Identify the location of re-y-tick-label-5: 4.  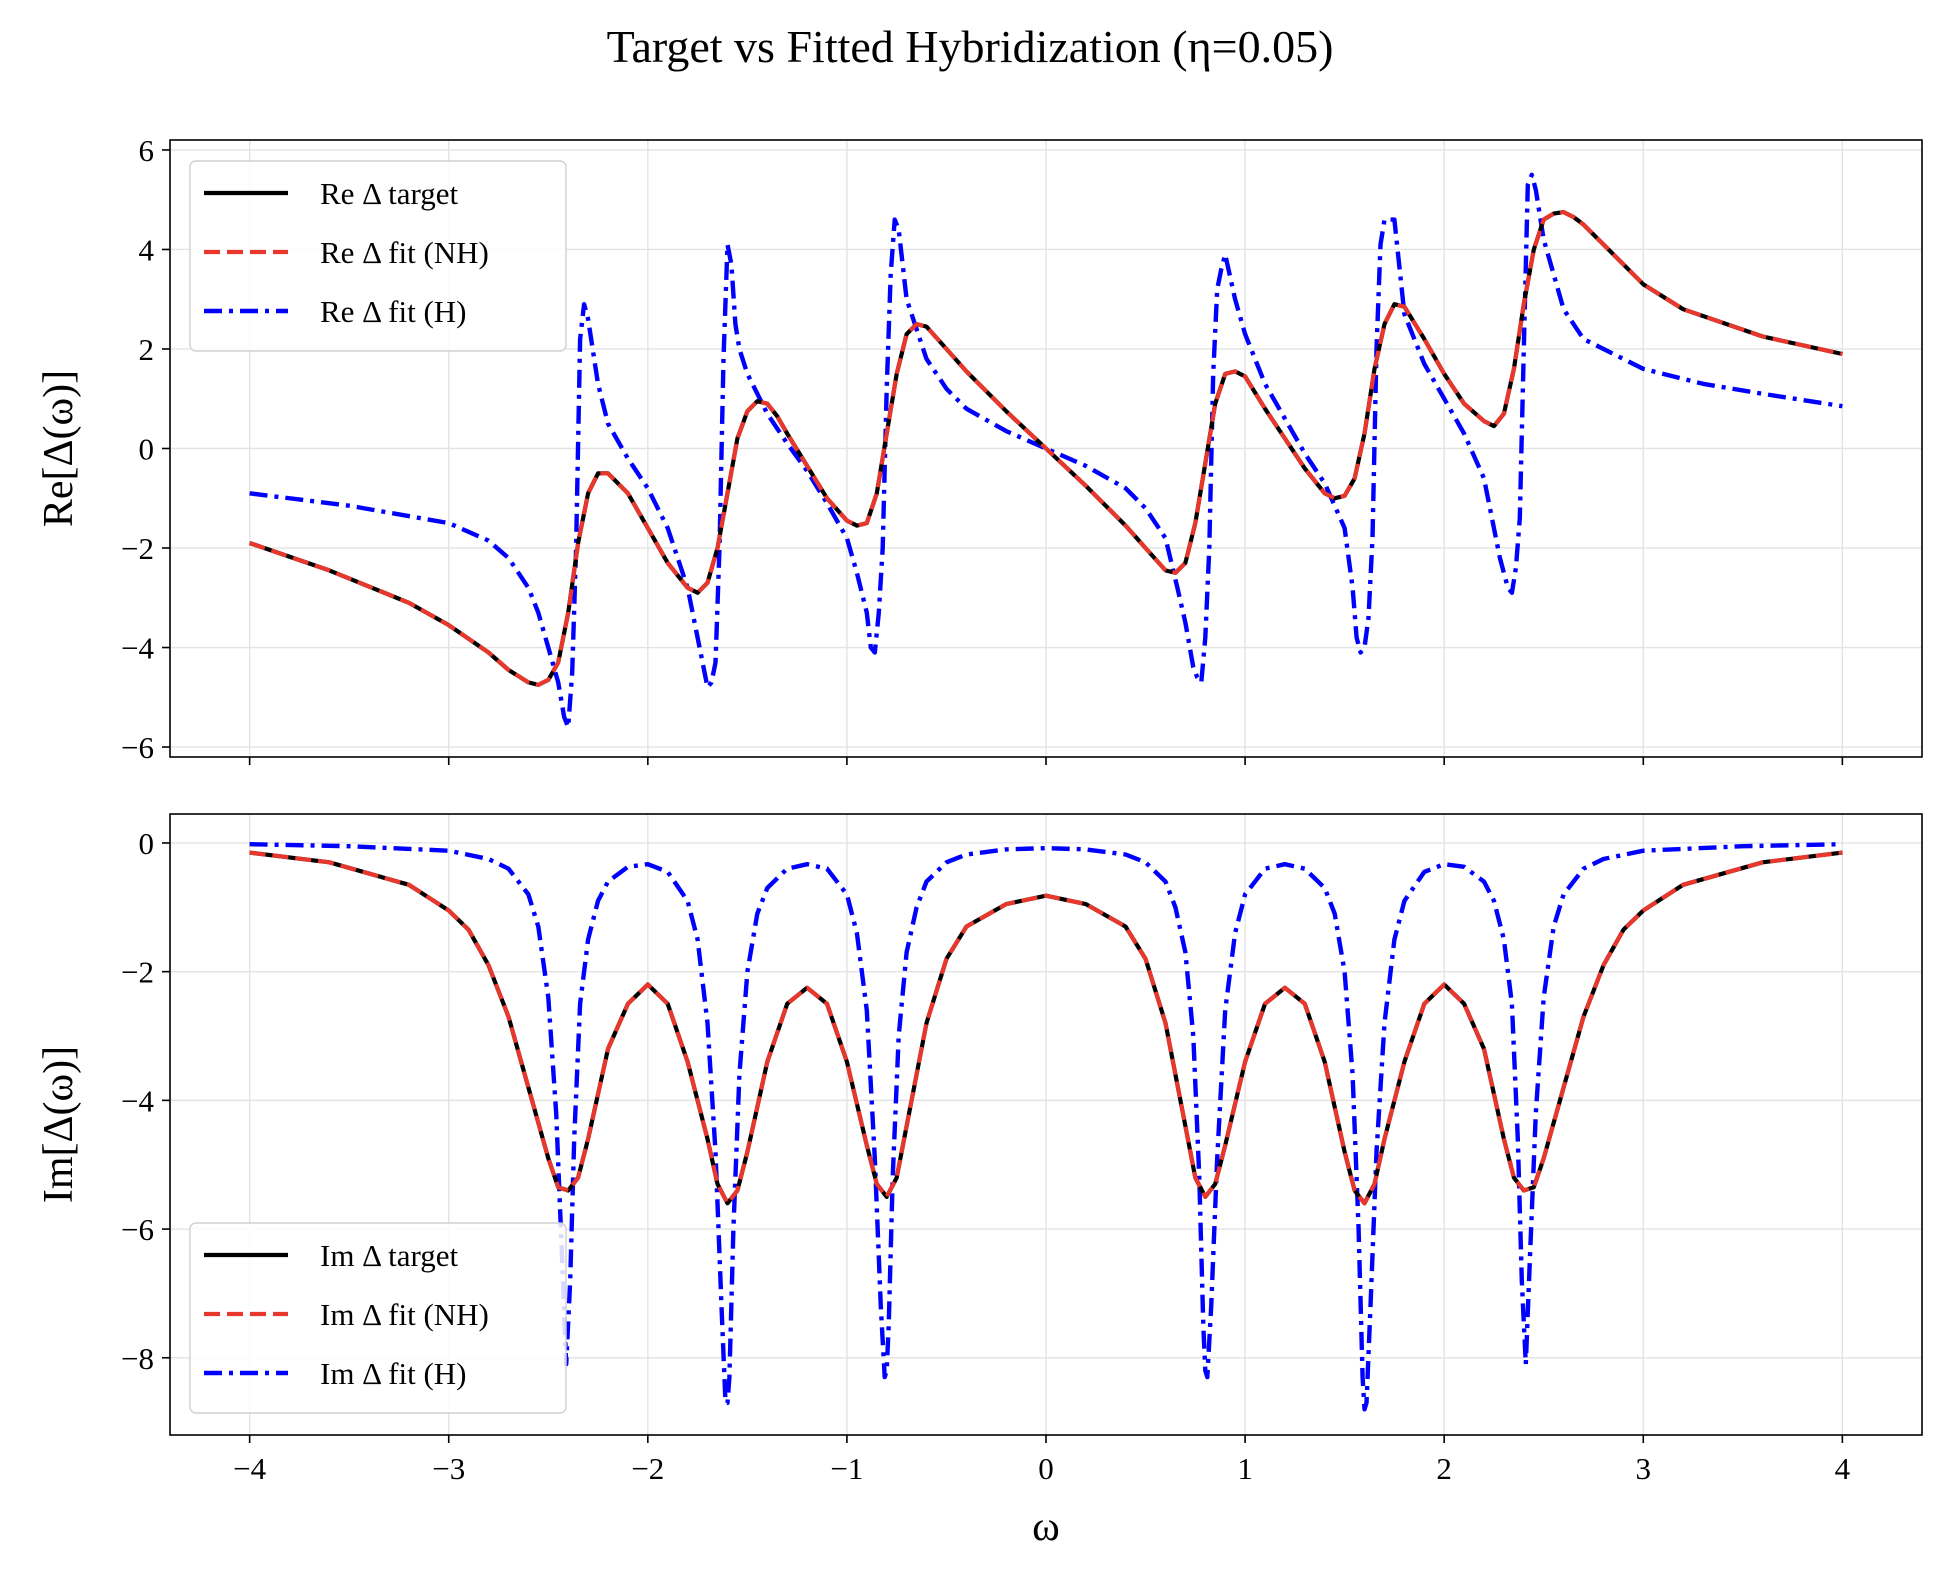
(147, 249).